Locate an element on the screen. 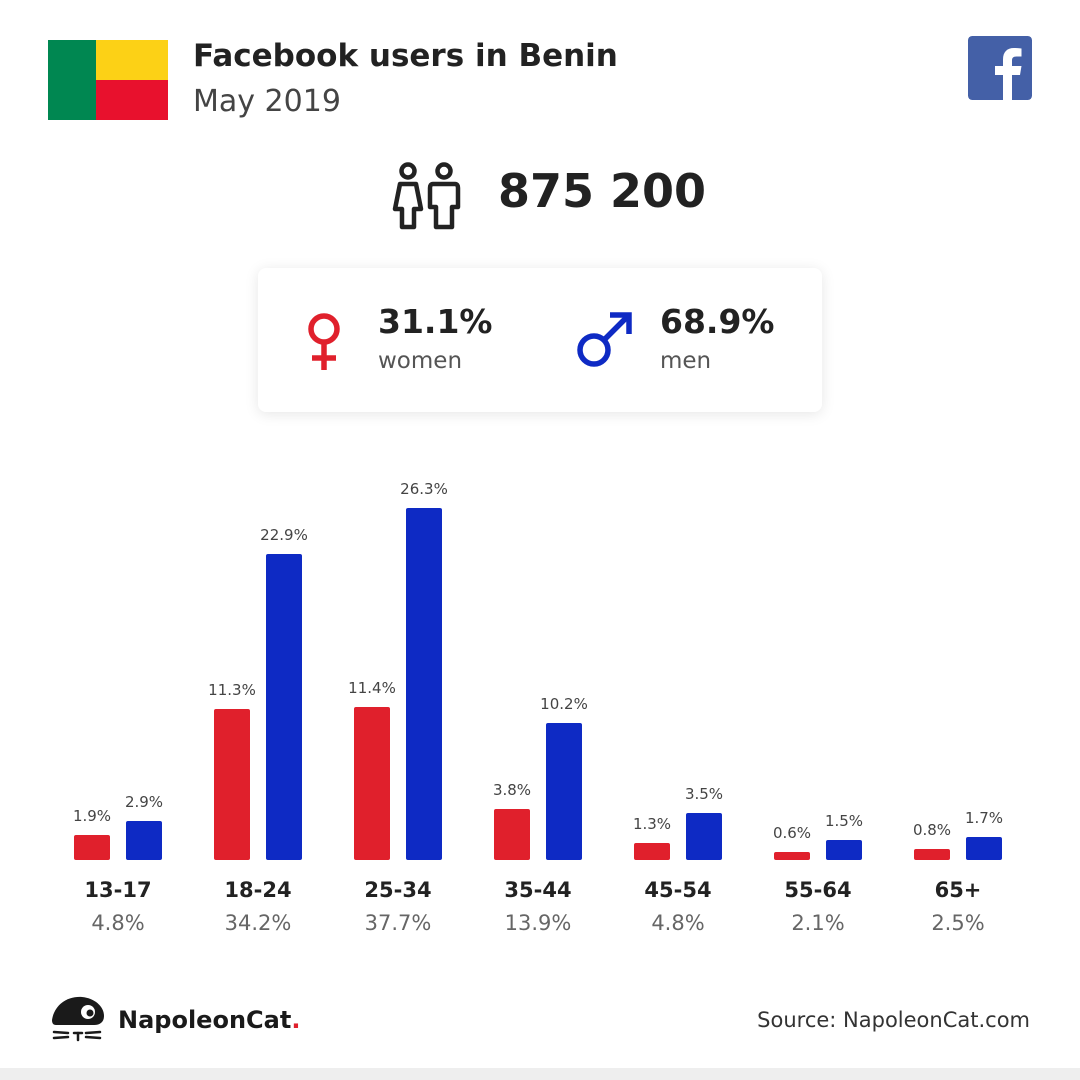 This screenshot has height=1080, width=1080. benin-flag-icon is located at coordinates (108, 80).